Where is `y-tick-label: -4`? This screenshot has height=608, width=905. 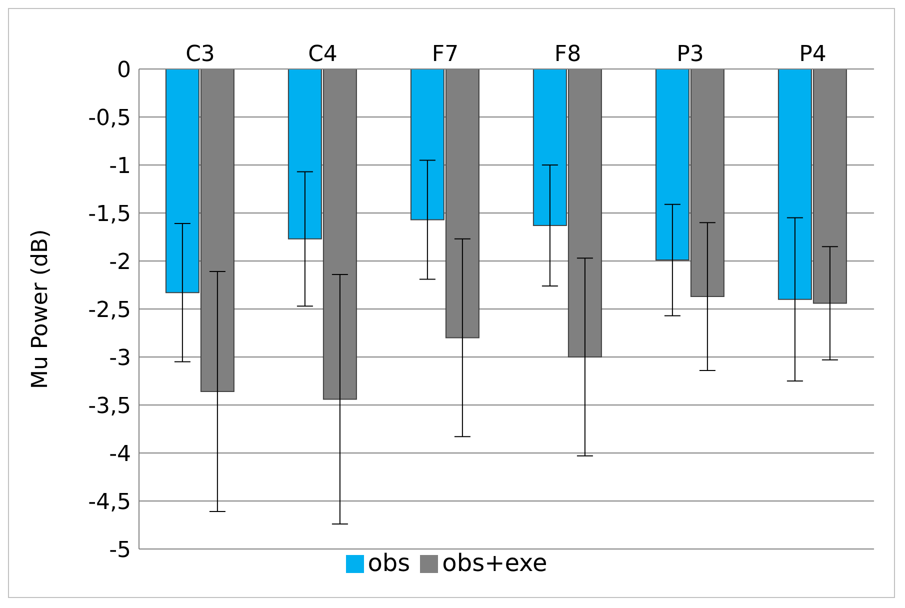
y-tick-label: -4 is located at coordinates (120, 454).